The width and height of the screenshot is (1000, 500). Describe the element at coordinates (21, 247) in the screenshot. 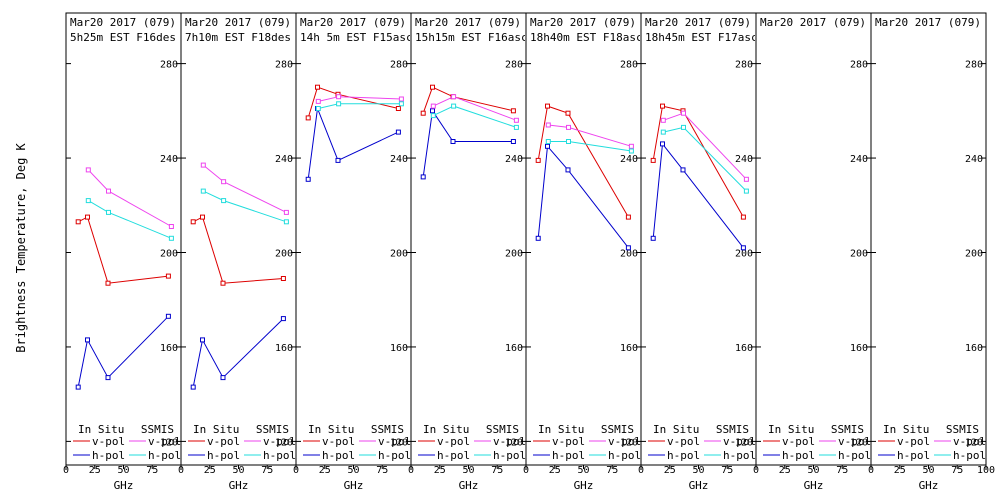

I see `y-axis-label: Brightness Temperature, Deg K` at that location.